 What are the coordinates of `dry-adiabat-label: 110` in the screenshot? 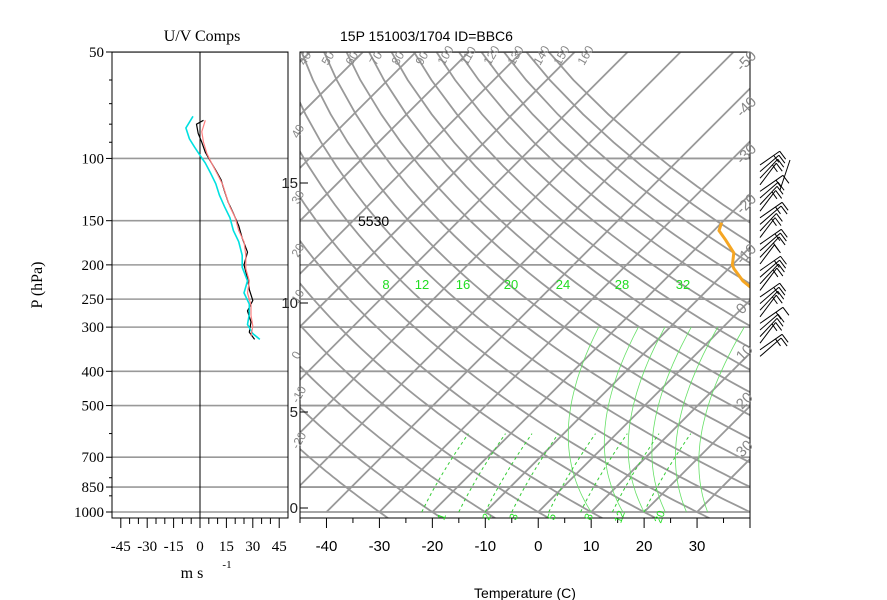 It's located at (468, 56).